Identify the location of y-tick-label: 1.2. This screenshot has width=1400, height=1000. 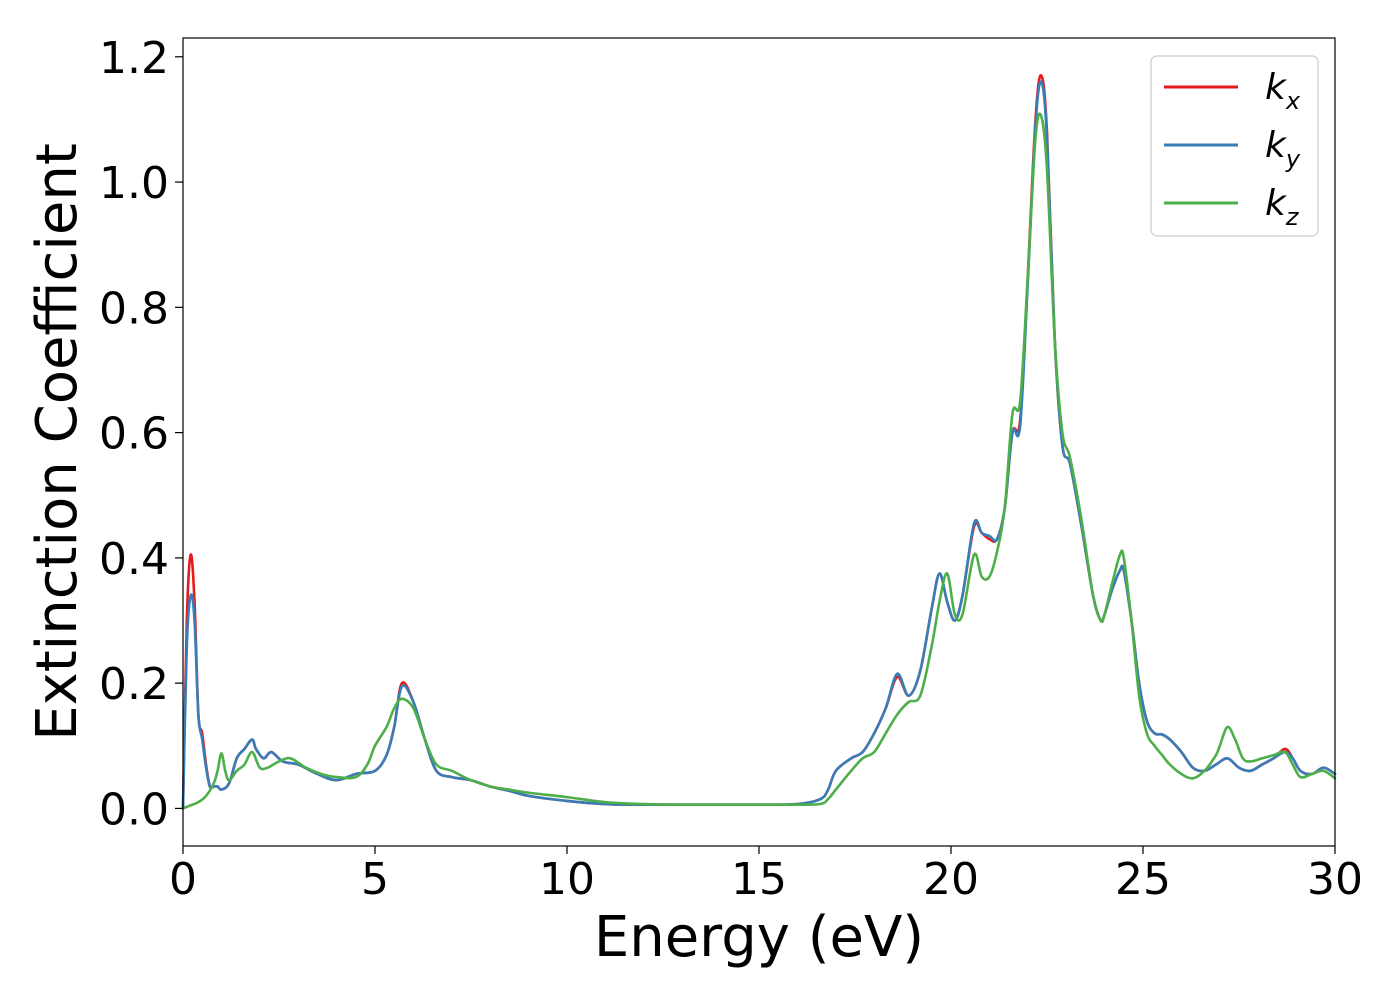
(134, 58).